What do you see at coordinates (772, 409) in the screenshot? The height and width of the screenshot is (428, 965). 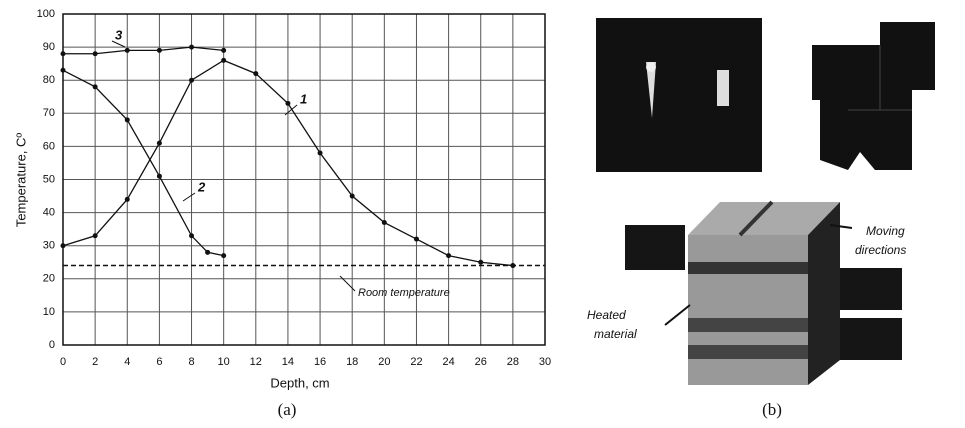 I see `caption: (b)` at bounding box center [772, 409].